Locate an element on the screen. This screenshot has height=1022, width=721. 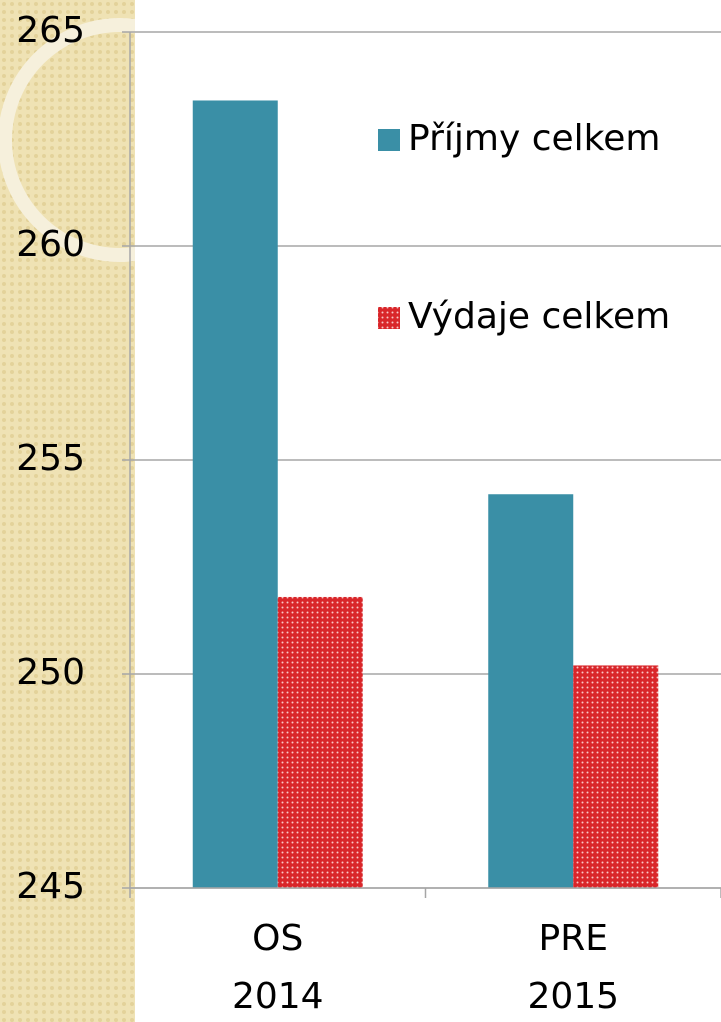
y-tick-label: 255 is located at coordinates (50, 458).